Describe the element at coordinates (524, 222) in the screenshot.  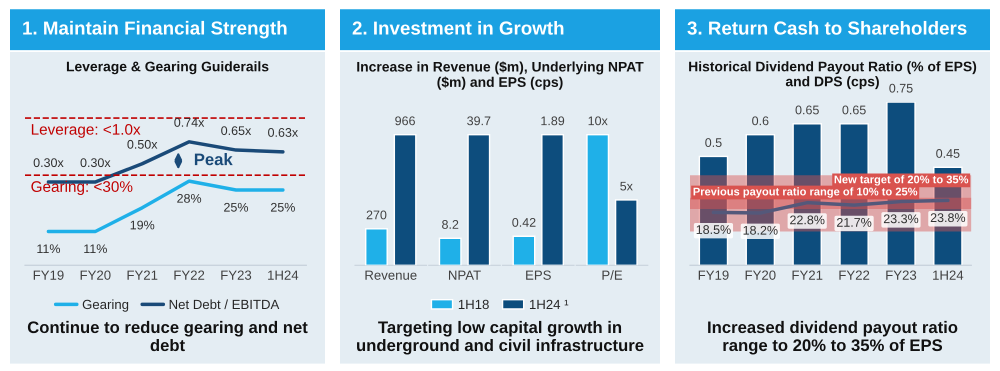
I see `data-label: 0.42` at that location.